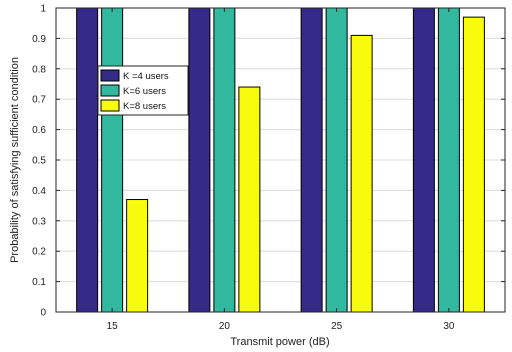  Describe the element at coordinates (39, 39) in the screenshot. I see `y-tick-label: 0.9` at that location.